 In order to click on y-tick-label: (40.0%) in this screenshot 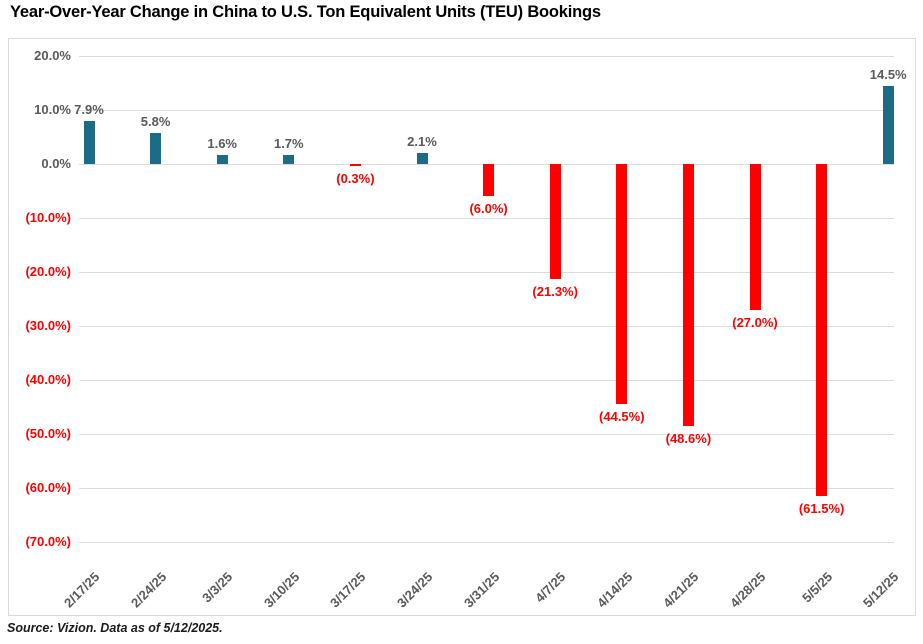, I will do `click(48, 379)`.